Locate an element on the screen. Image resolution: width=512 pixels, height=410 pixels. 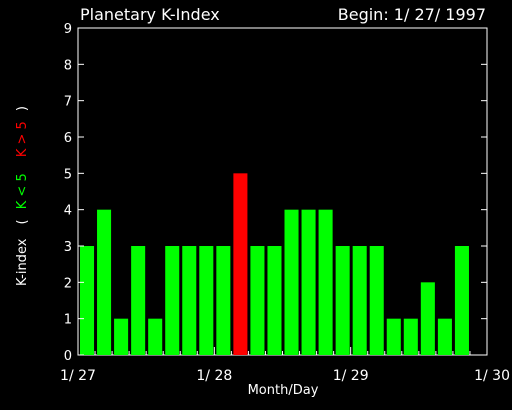
y-tick-label: 9 is located at coordinates (68, 29).